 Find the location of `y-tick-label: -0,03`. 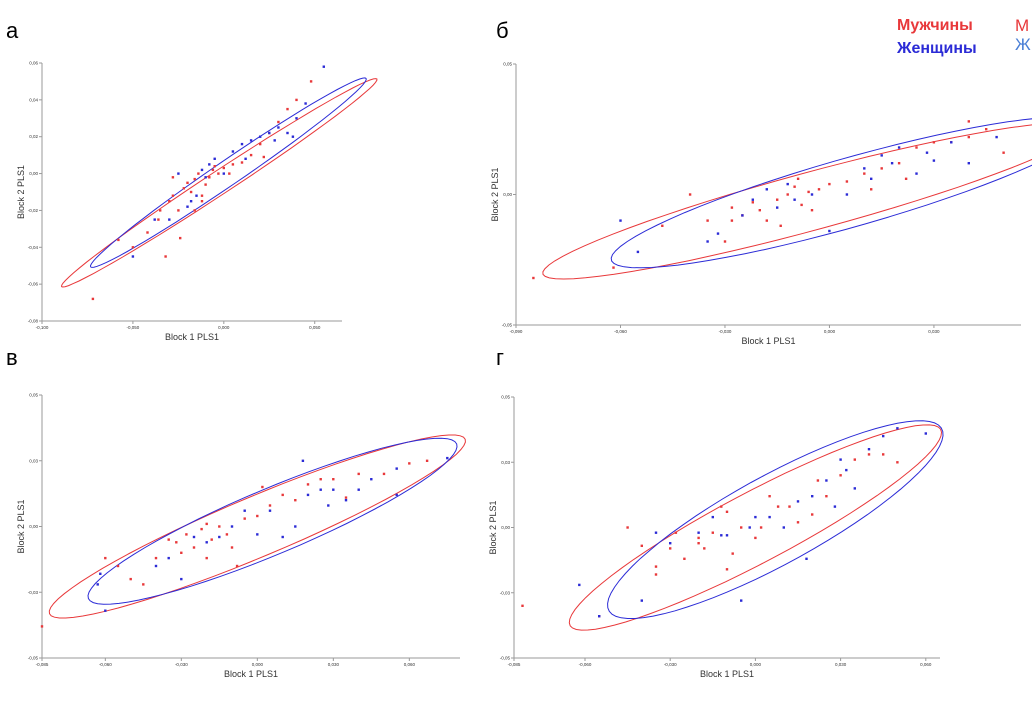

y-tick-label: -0,03 is located at coordinates (505, 592).